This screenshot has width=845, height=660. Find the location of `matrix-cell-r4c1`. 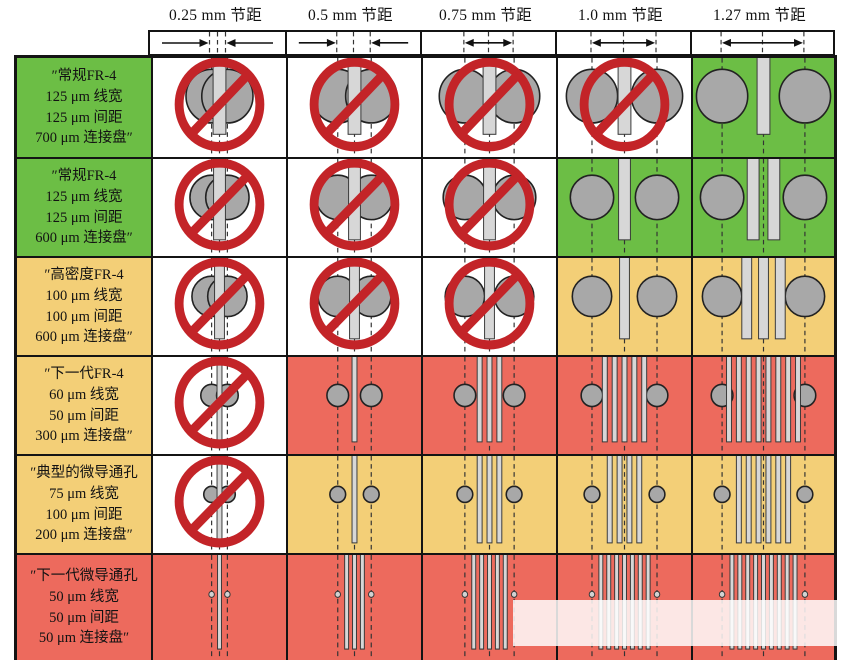

matrix-cell-r4c1 is located at coordinates (218, 404).